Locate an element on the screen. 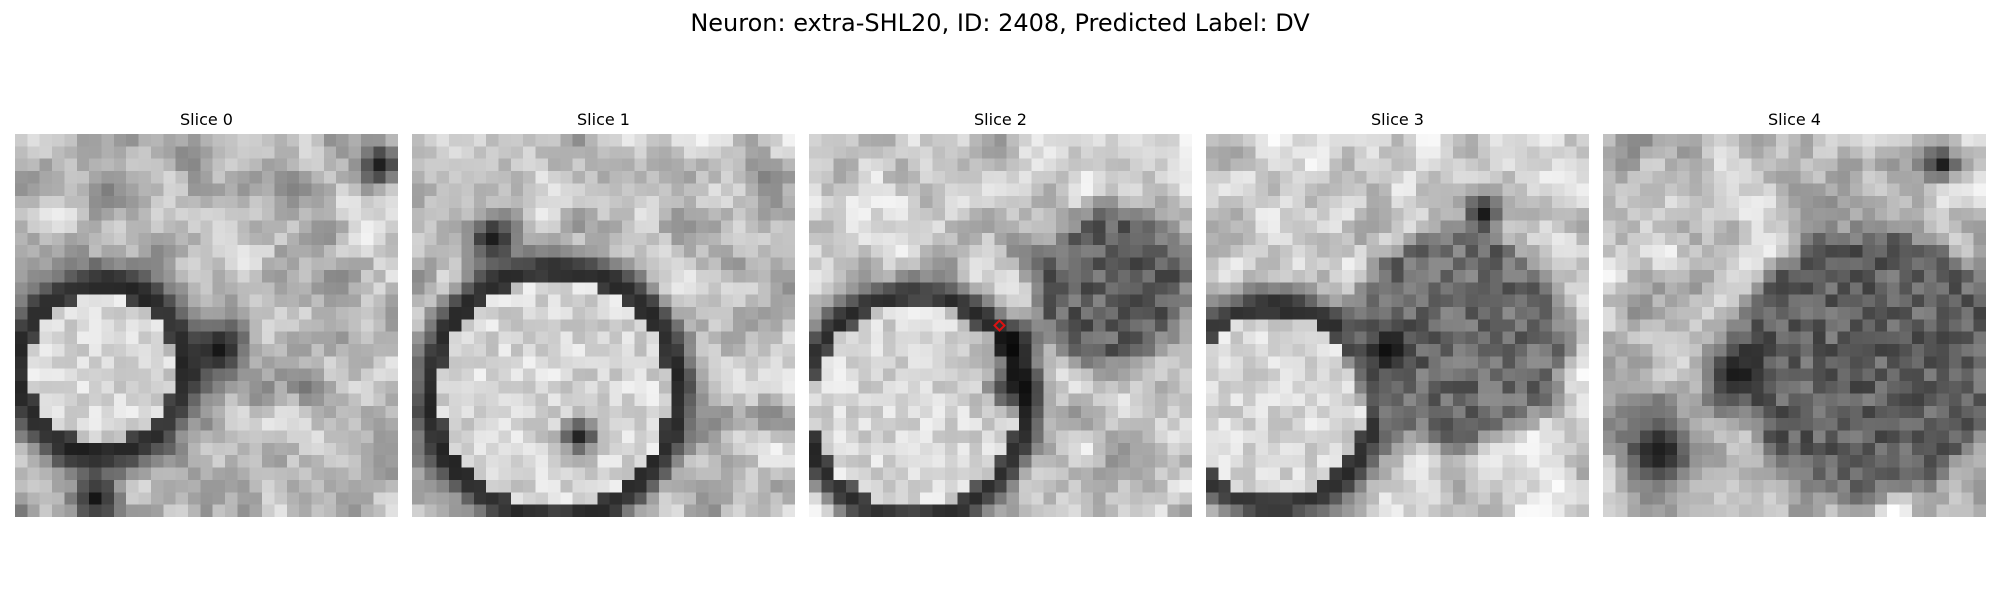 The width and height of the screenshot is (2000, 600). panel-title-slice-0: Slice 0 is located at coordinates (206, 119).